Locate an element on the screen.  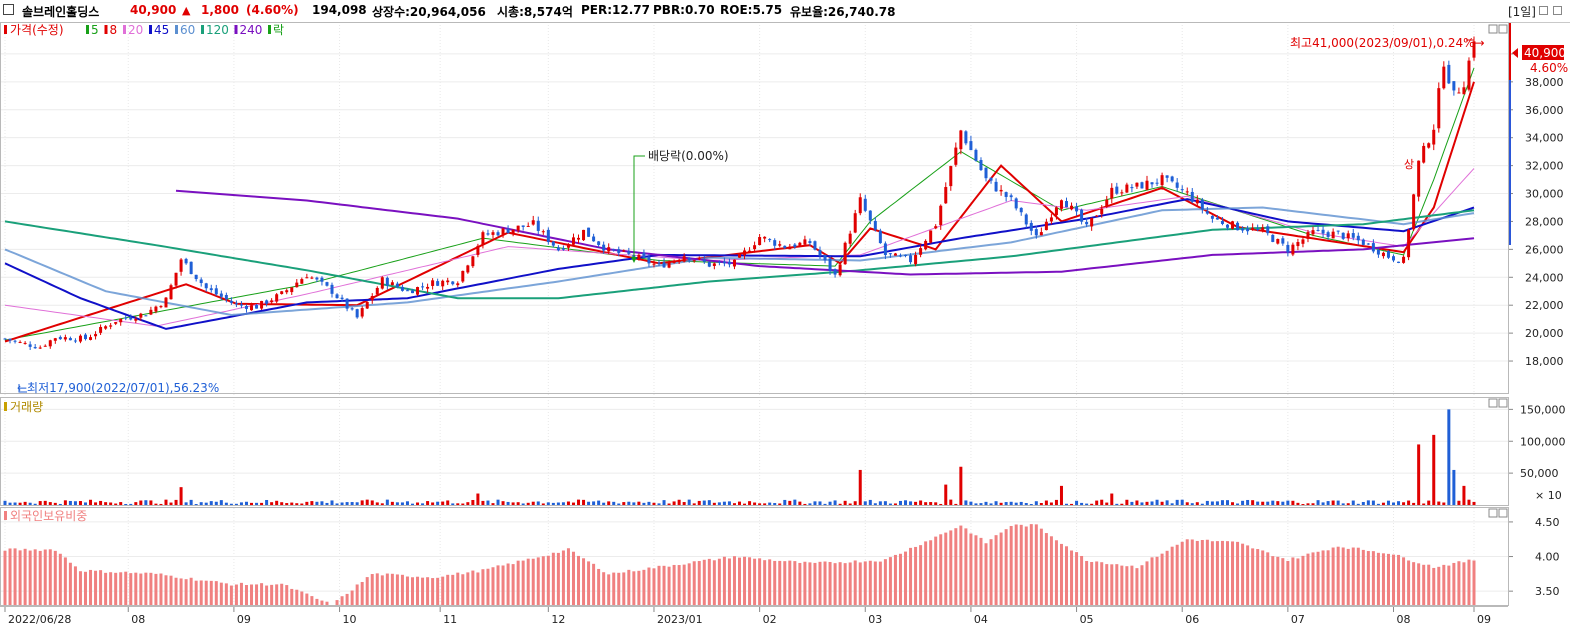
x-tick-label: 08 is located at coordinates (138, 619).